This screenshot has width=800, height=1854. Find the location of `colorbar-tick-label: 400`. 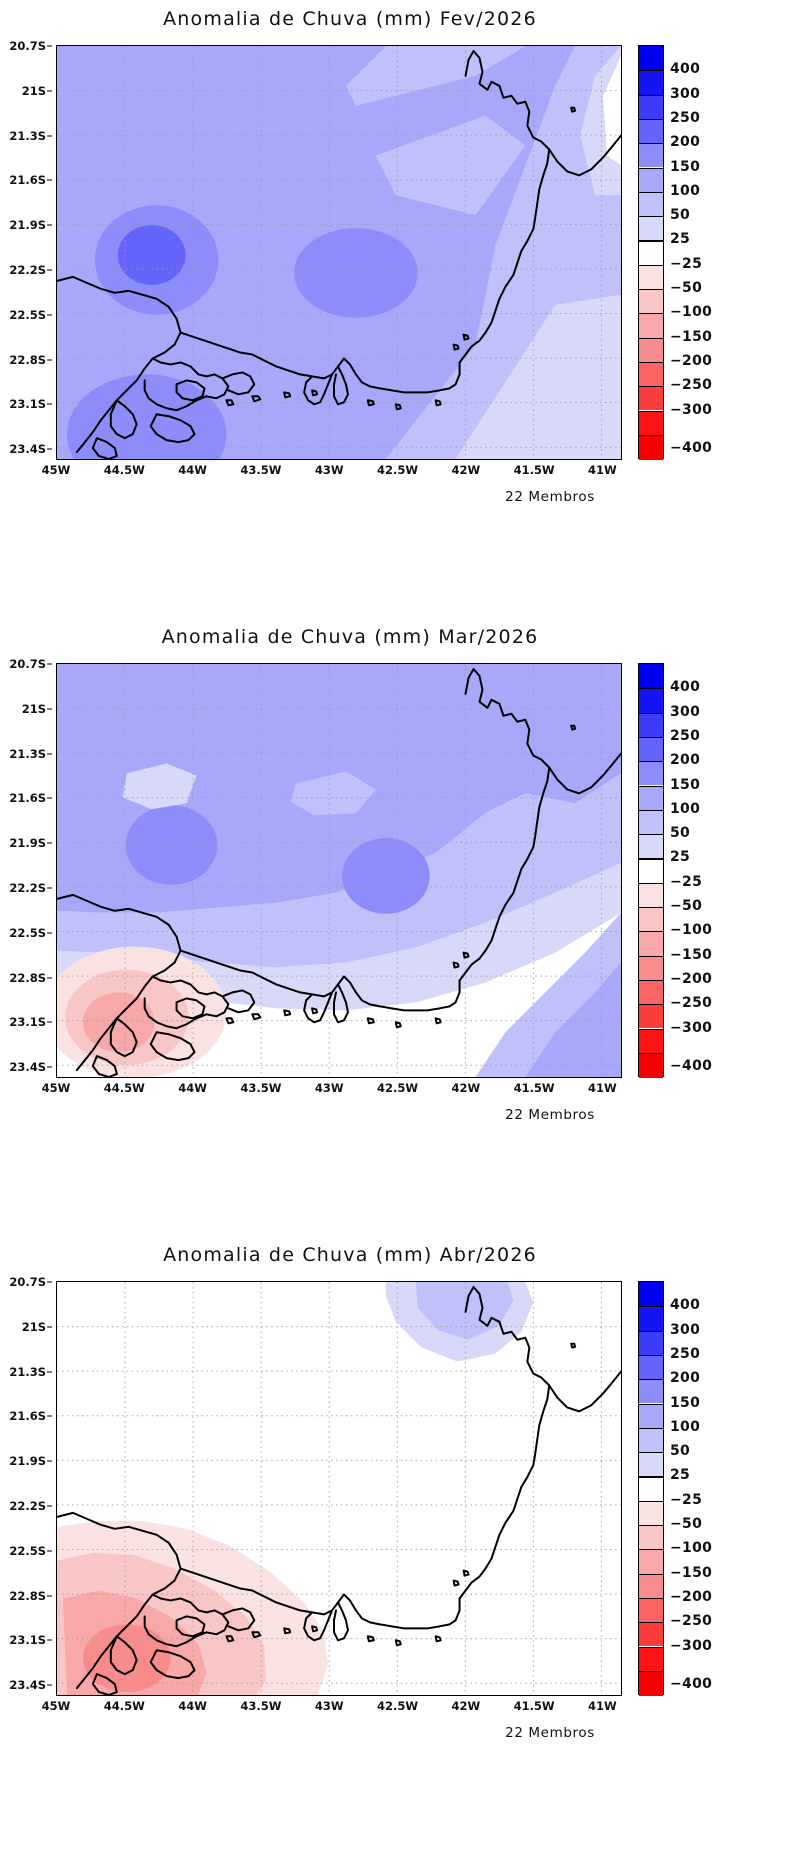

colorbar-tick-label: 400 is located at coordinates (685, 69).